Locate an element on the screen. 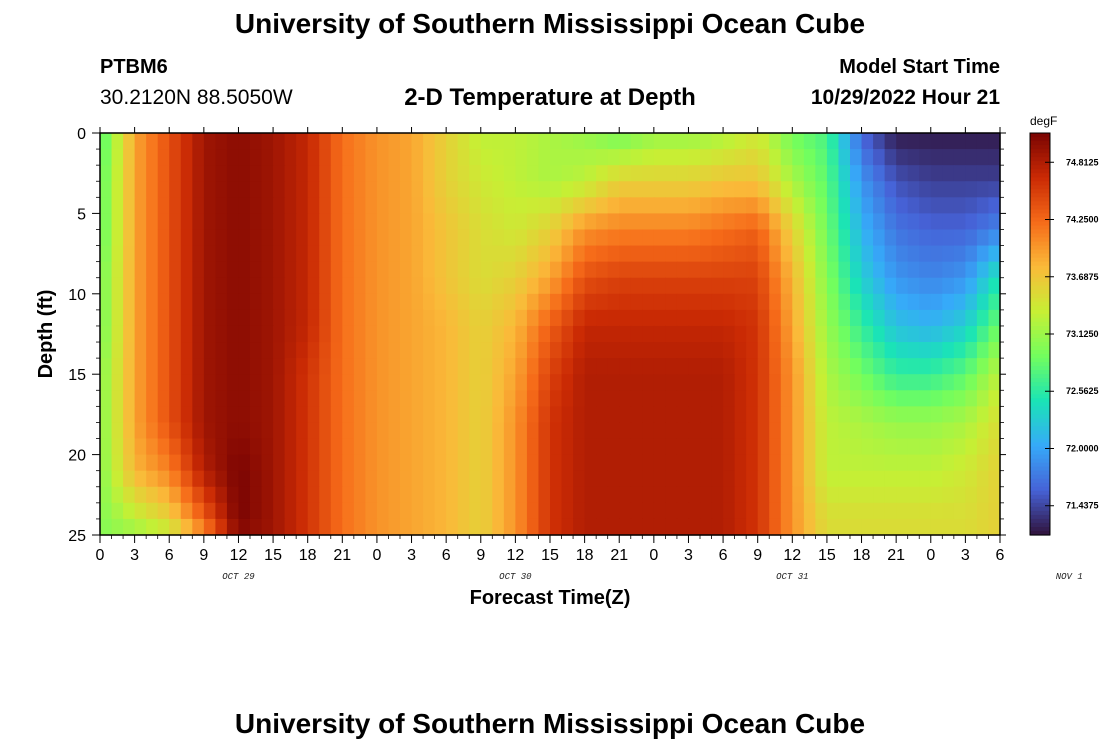 This screenshot has width=1100, height=750. x-tick-label: 3 is located at coordinates (411, 555).